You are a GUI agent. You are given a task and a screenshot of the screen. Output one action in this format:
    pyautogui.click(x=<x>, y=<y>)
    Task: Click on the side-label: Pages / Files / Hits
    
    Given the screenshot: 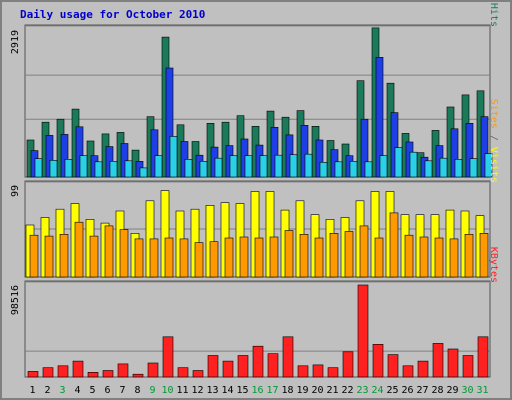 What is the action you would take?
    pyautogui.click(x=493, y=13)
    